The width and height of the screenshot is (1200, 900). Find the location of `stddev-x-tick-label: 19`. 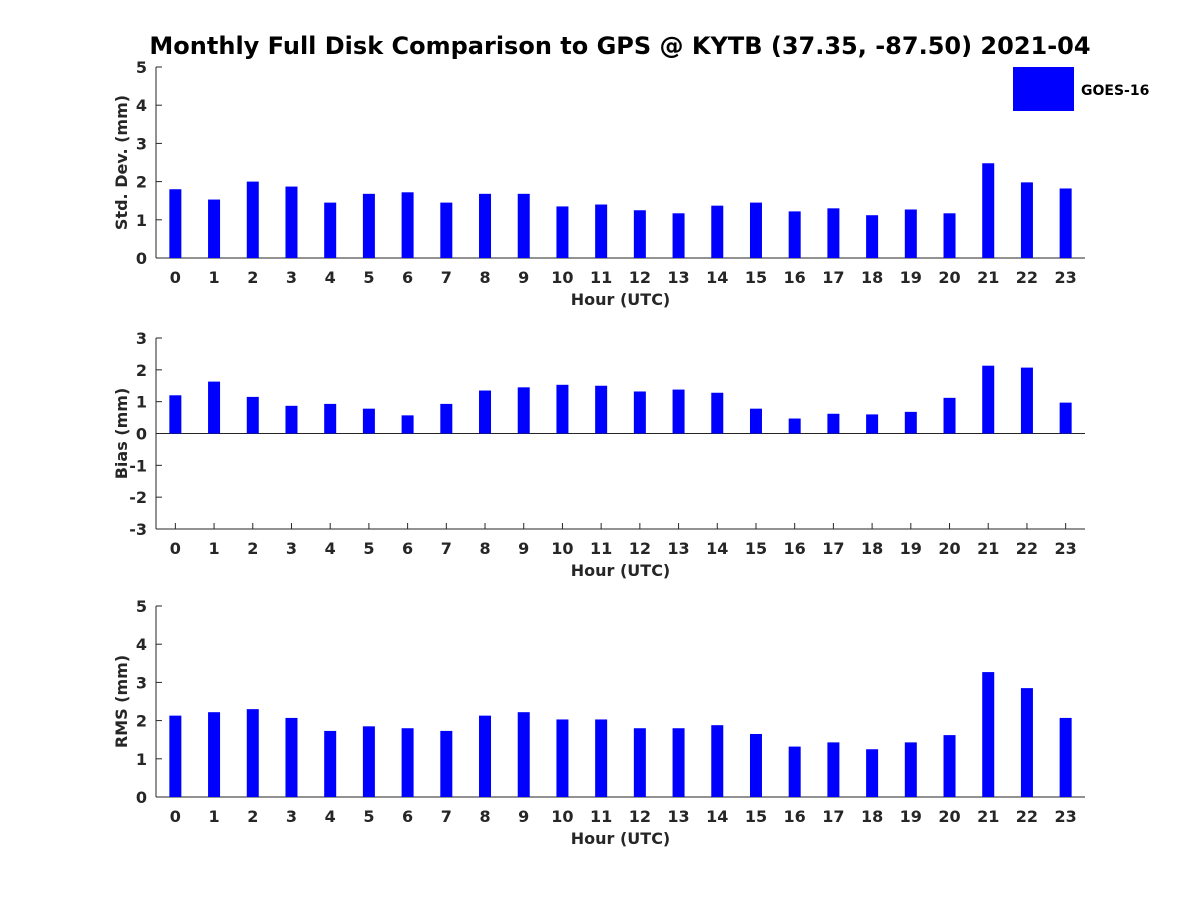

stddev-x-tick-label: 19 is located at coordinates (911, 277).